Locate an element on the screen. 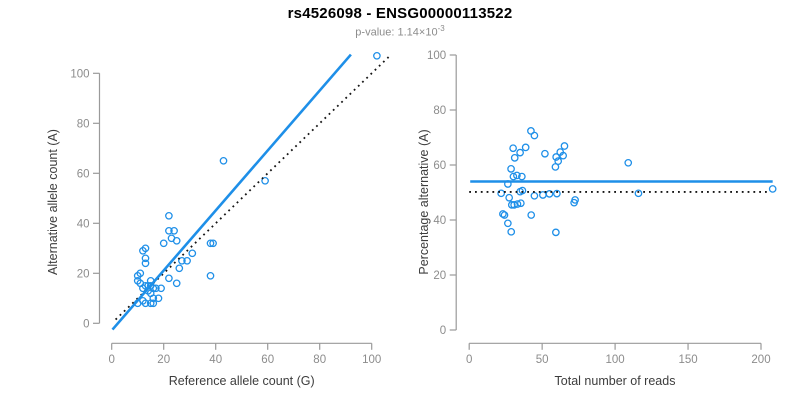 The width and height of the screenshot is (800, 400). pvalue-text: p-value: 1.14×10 is located at coordinates (396, 32).